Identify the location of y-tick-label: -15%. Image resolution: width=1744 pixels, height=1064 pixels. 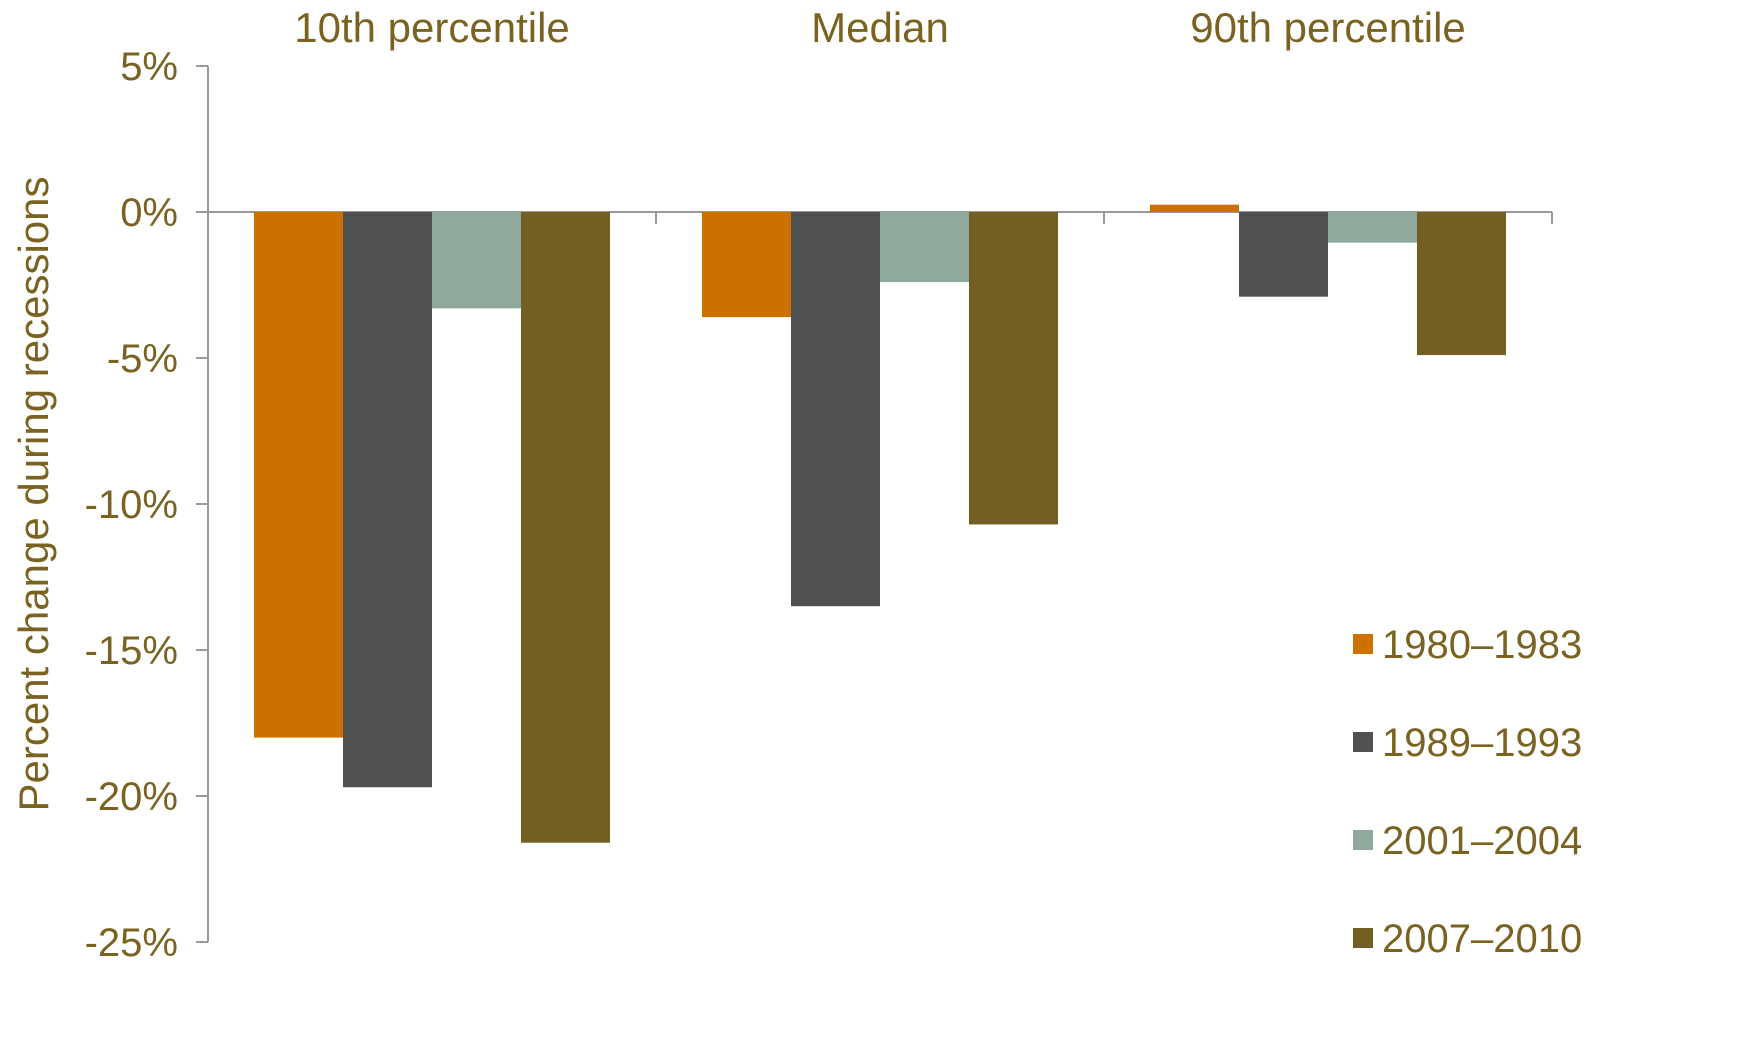
(131, 651).